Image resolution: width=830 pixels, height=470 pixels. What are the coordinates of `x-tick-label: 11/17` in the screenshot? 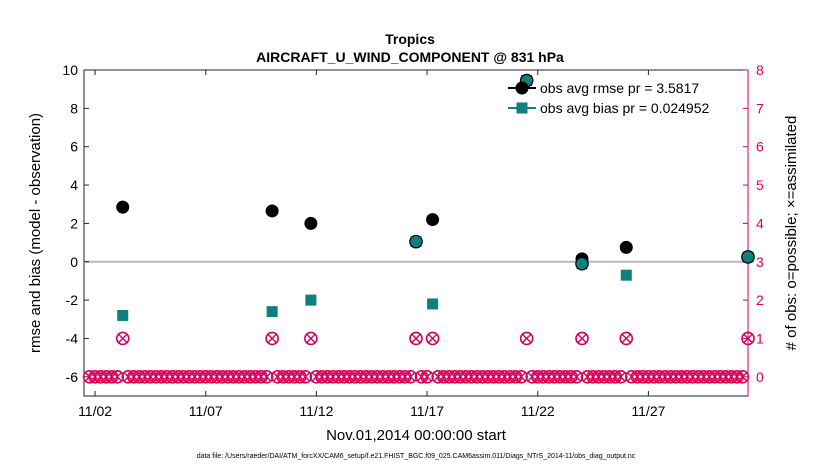 It's located at (427, 411).